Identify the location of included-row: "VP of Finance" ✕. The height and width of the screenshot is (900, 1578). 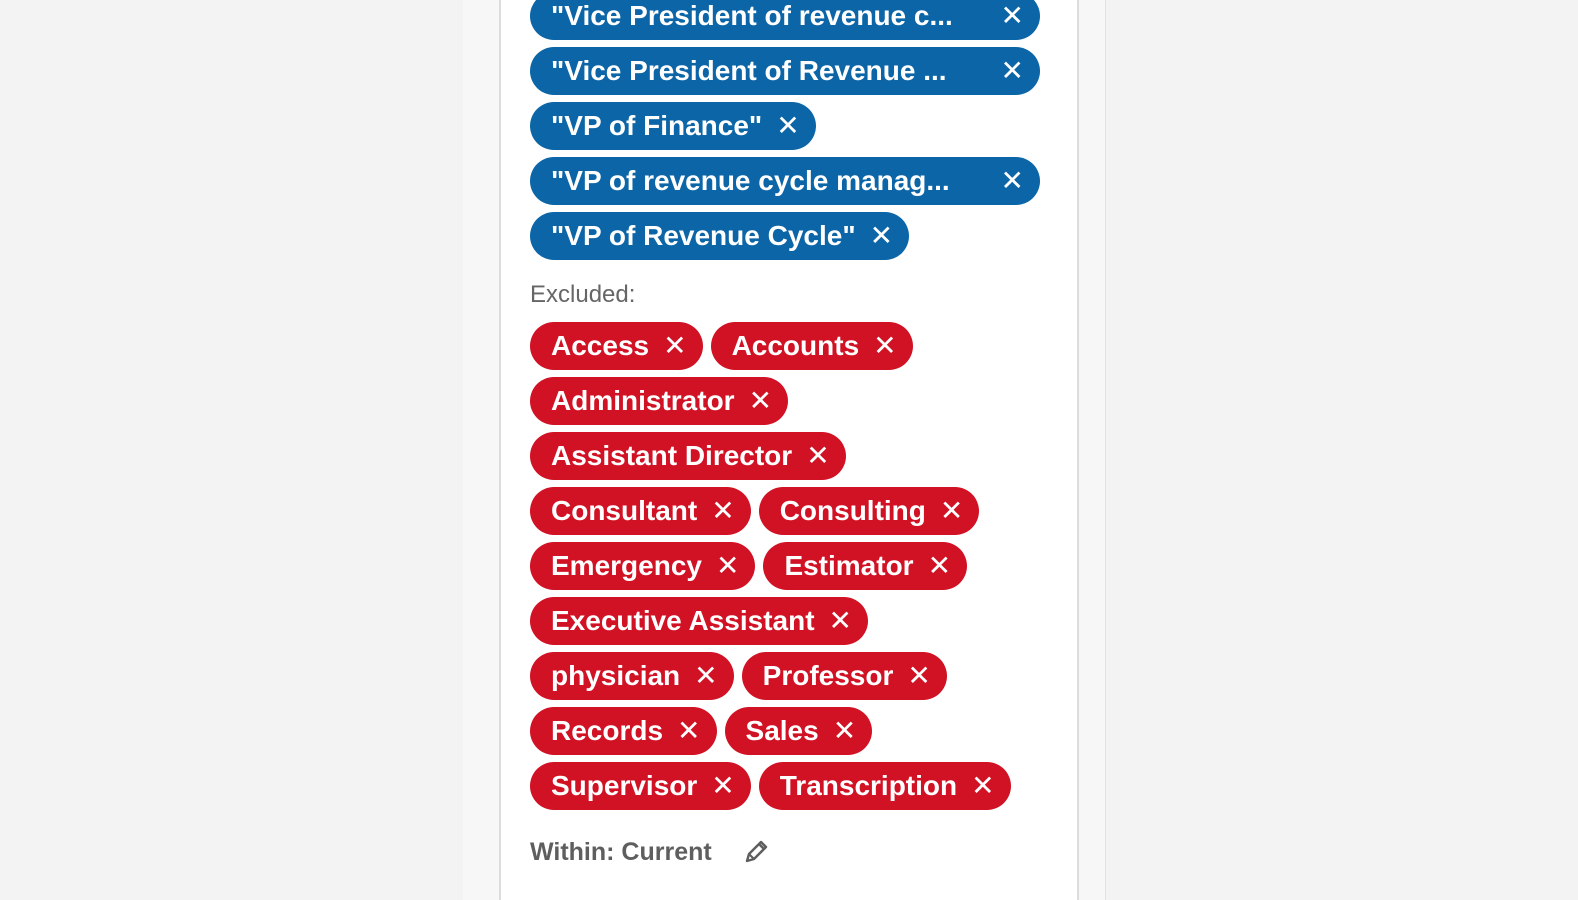
(790, 126).